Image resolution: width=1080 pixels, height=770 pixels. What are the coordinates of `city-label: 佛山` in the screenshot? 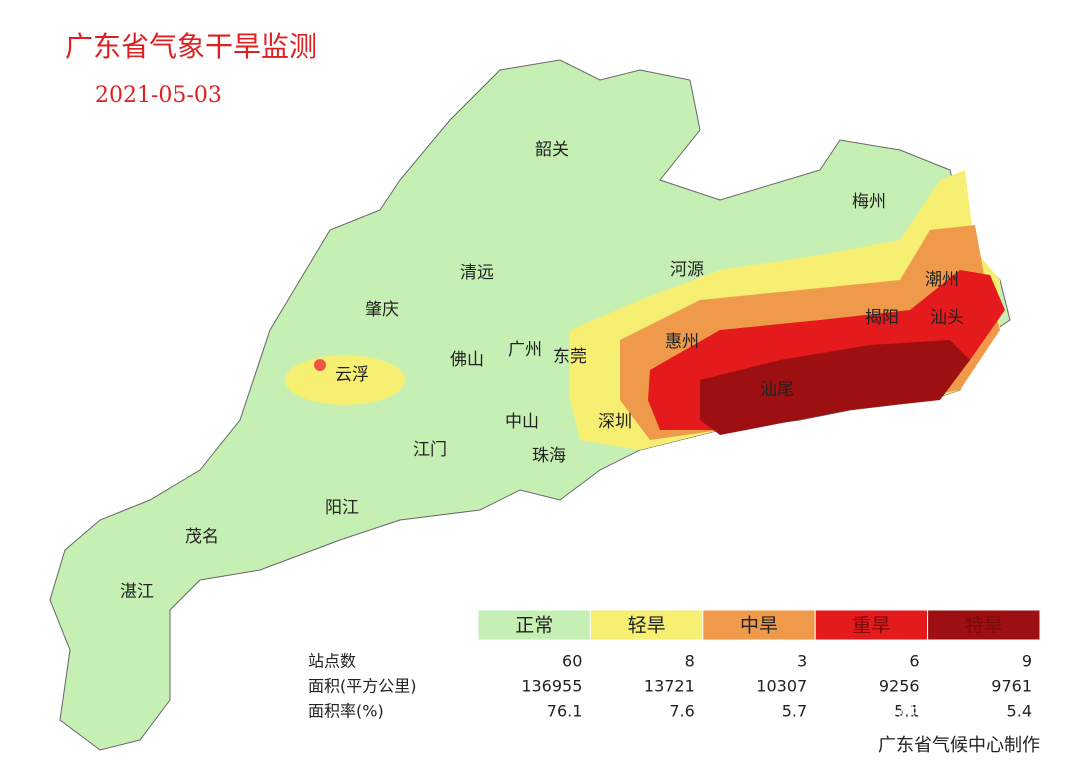 It's located at (467, 360).